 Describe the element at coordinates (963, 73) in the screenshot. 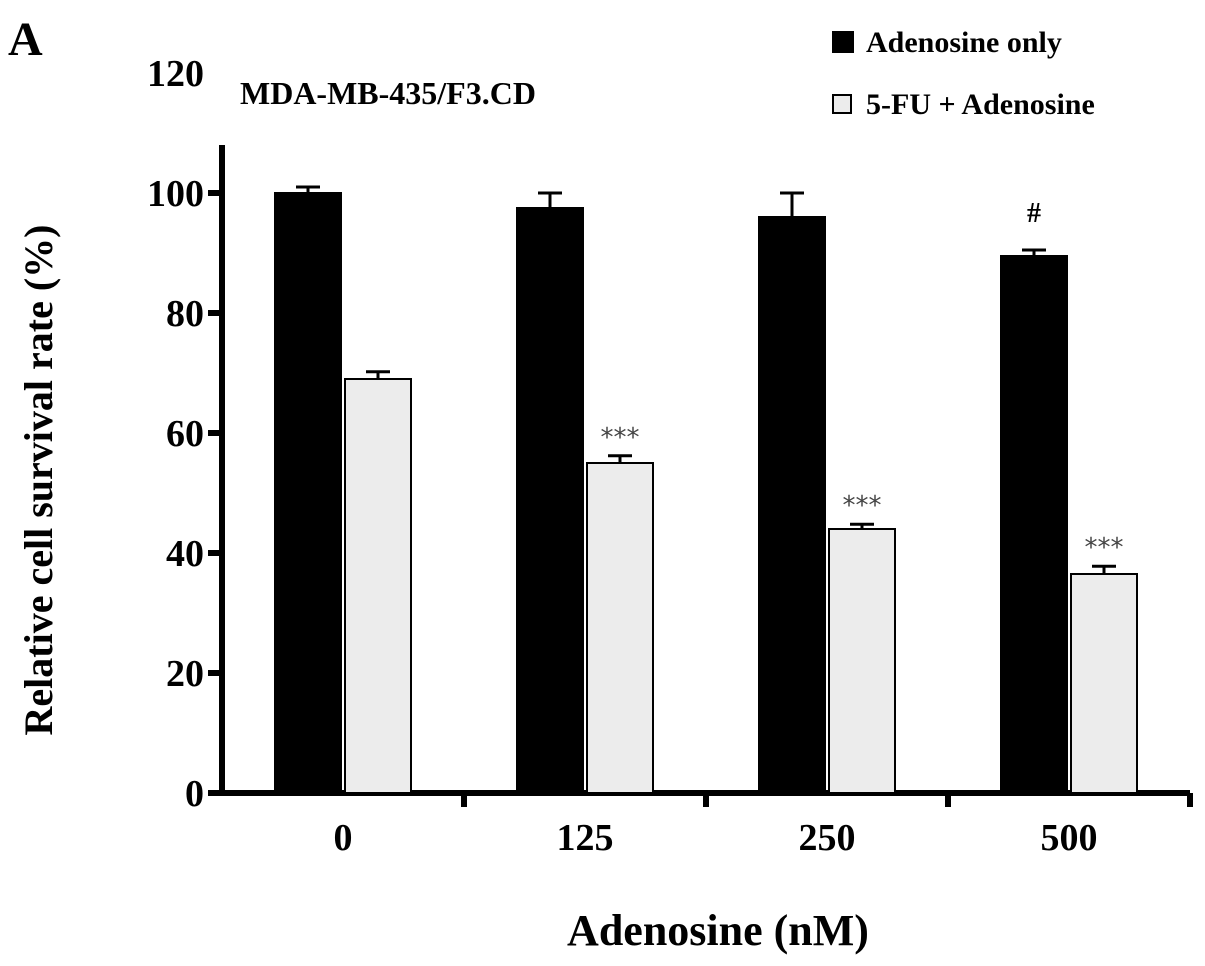

I see `legend: Adenosine only 5-FU + Adenosine` at that location.